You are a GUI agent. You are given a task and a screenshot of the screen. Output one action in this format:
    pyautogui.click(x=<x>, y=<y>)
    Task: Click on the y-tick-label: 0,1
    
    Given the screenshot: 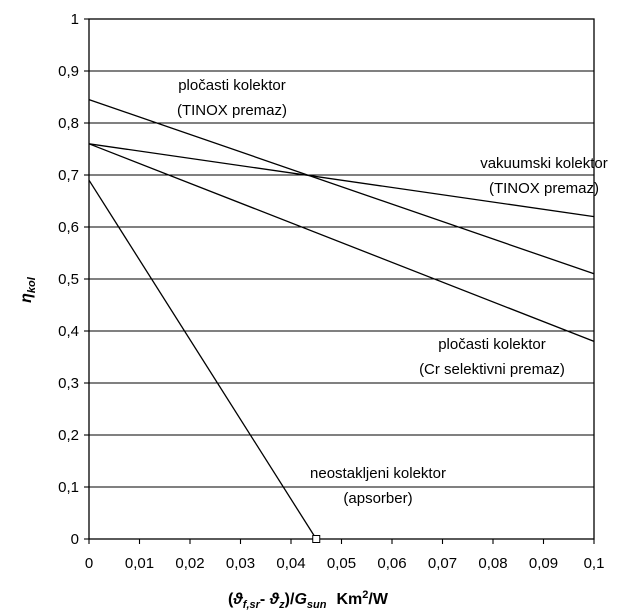 What is the action you would take?
    pyautogui.click(x=68, y=487)
    